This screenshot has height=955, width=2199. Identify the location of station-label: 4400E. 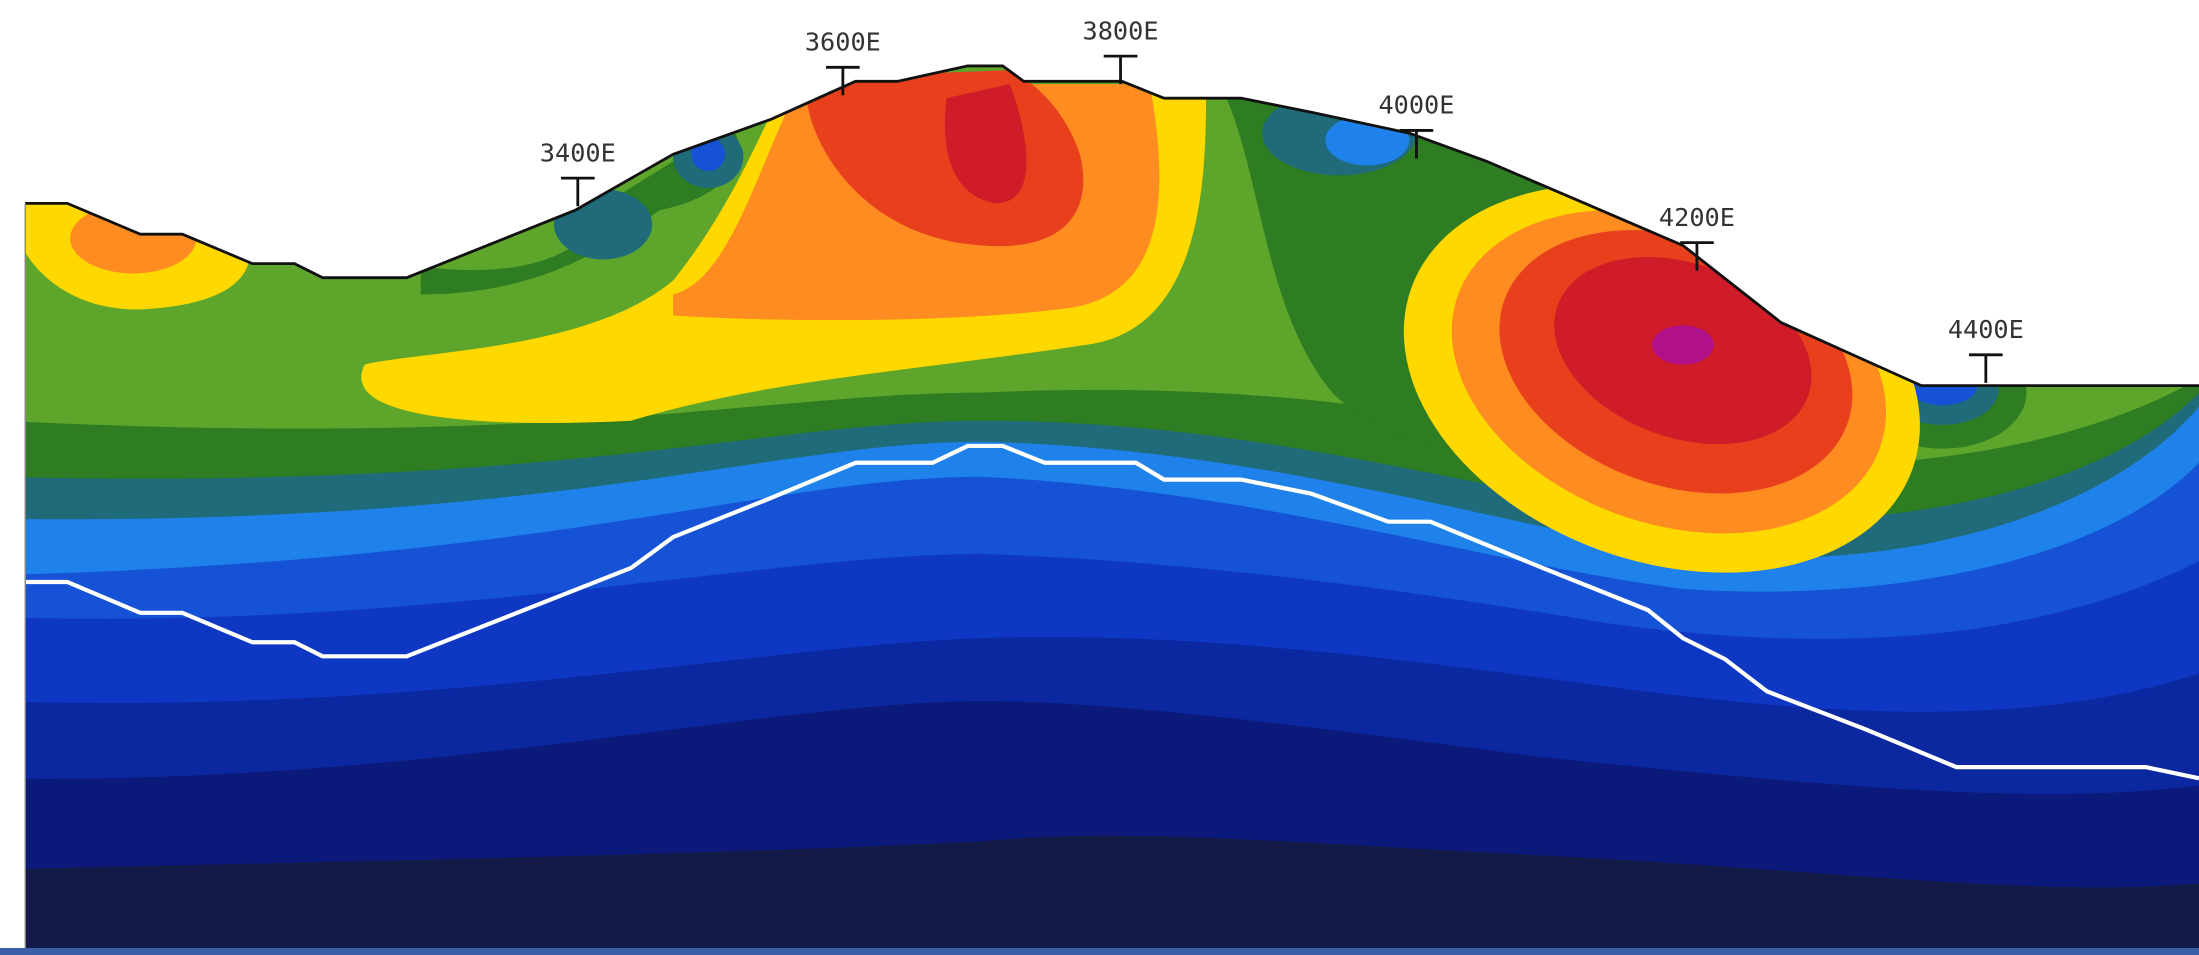
(1986, 329).